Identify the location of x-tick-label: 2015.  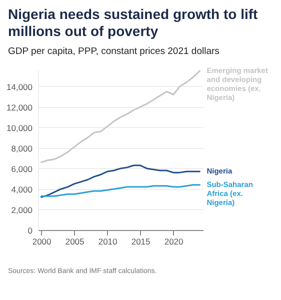
(141, 241).